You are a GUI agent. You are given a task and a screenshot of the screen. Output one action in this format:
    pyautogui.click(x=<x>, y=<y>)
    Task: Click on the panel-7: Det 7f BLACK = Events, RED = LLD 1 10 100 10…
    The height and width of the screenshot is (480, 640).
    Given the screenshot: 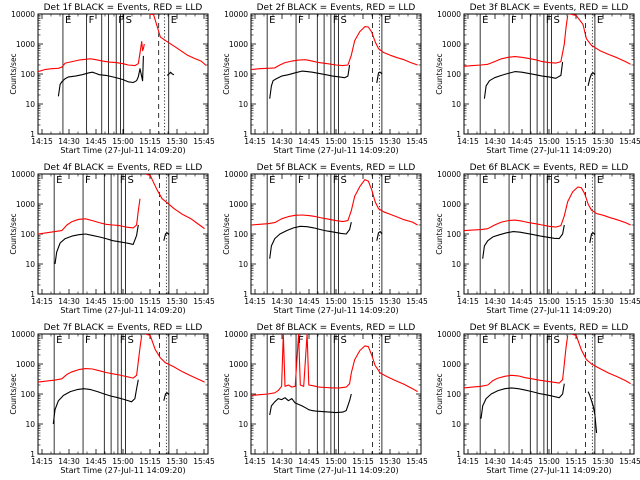 What is the action you would take?
    pyautogui.click(x=112, y=399)
    